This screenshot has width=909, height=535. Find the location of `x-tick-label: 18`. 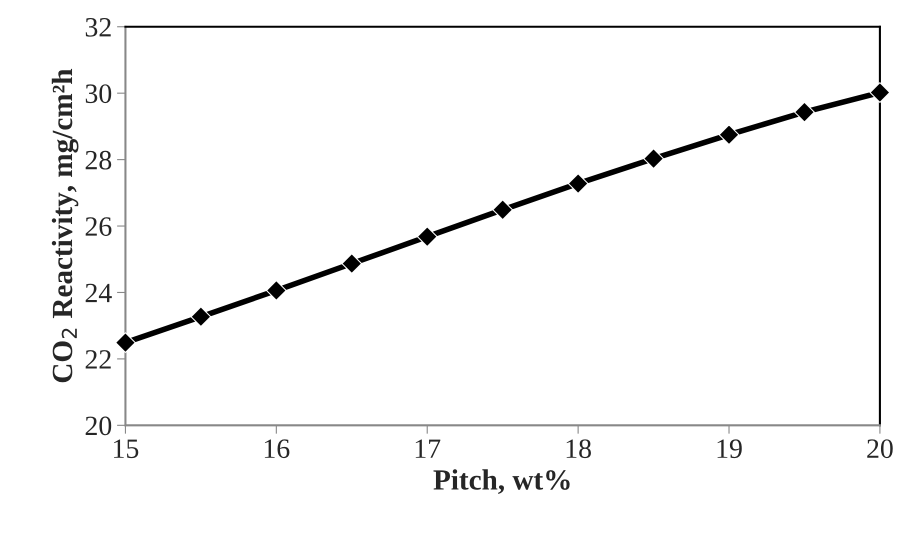

x-tick-label: 18 is located at coordinates (578, 448).